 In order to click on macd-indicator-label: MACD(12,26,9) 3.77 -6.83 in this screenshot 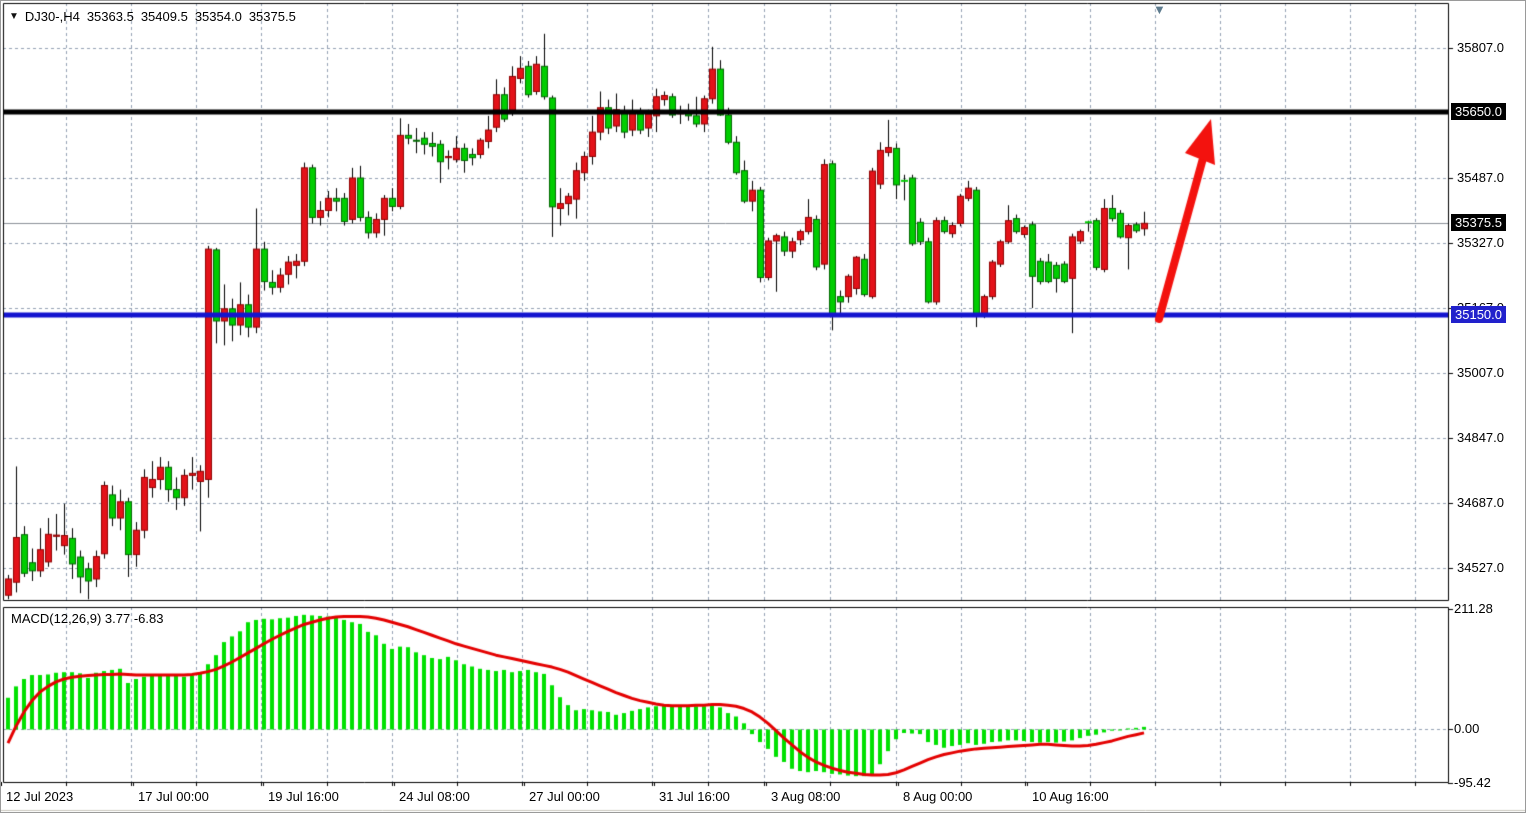, I will do `click(87, 618)`.